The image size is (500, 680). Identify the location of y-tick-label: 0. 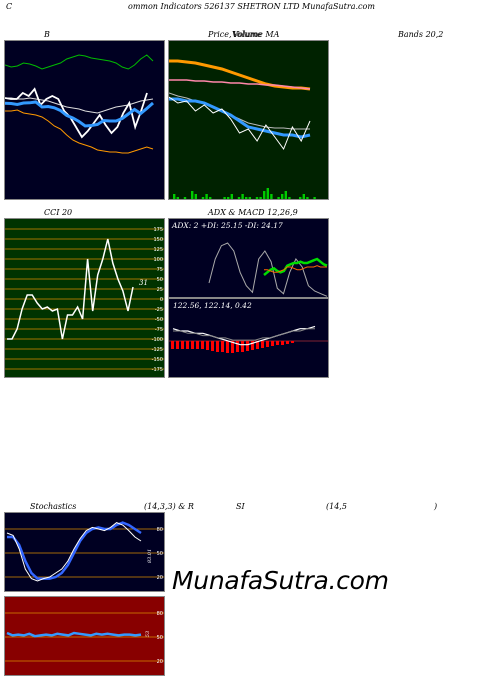
(161, 300).